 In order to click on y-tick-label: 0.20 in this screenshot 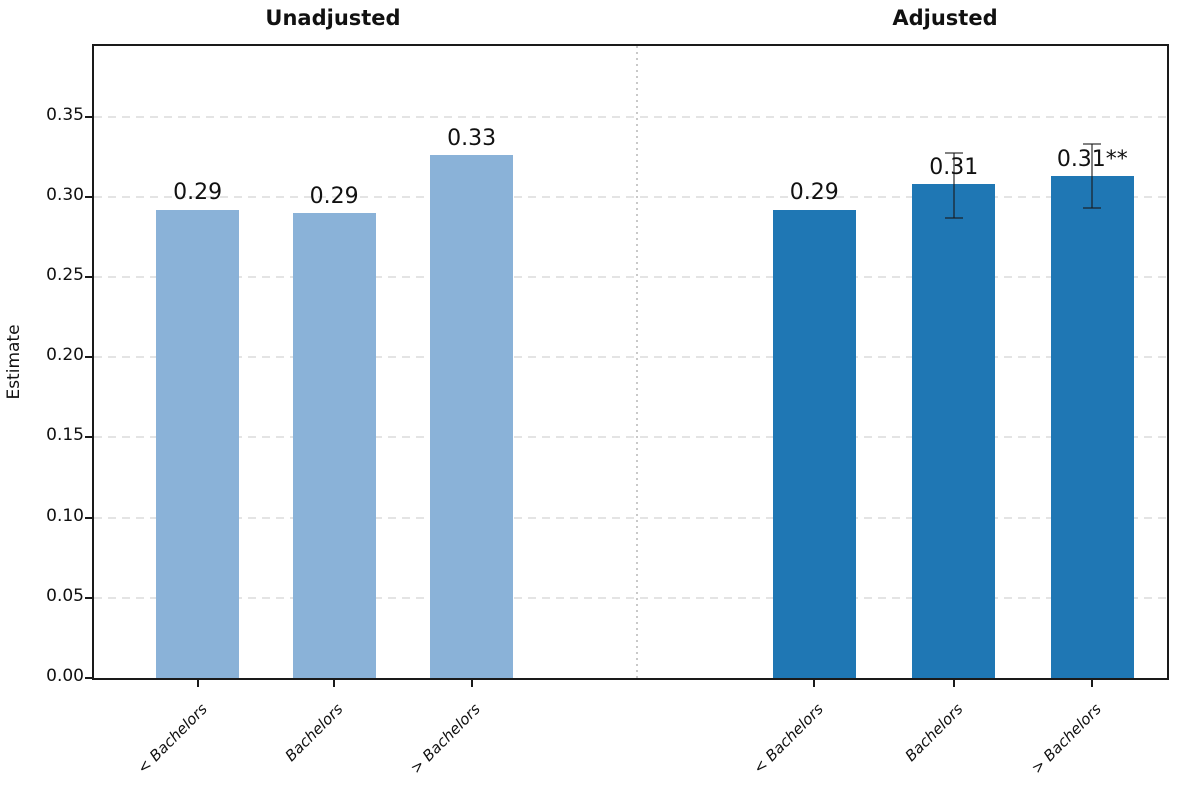, I will do `click(65, 355)`.